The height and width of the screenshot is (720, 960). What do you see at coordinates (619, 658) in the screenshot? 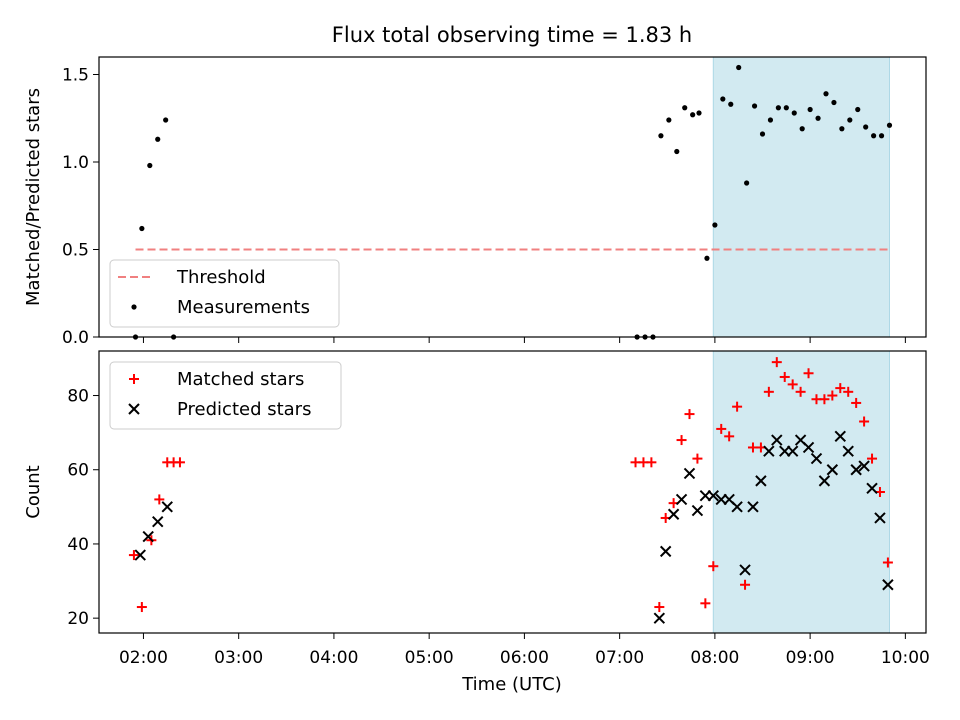
I see `x-tick-label: 07:00` at bounding box center [619, 658].